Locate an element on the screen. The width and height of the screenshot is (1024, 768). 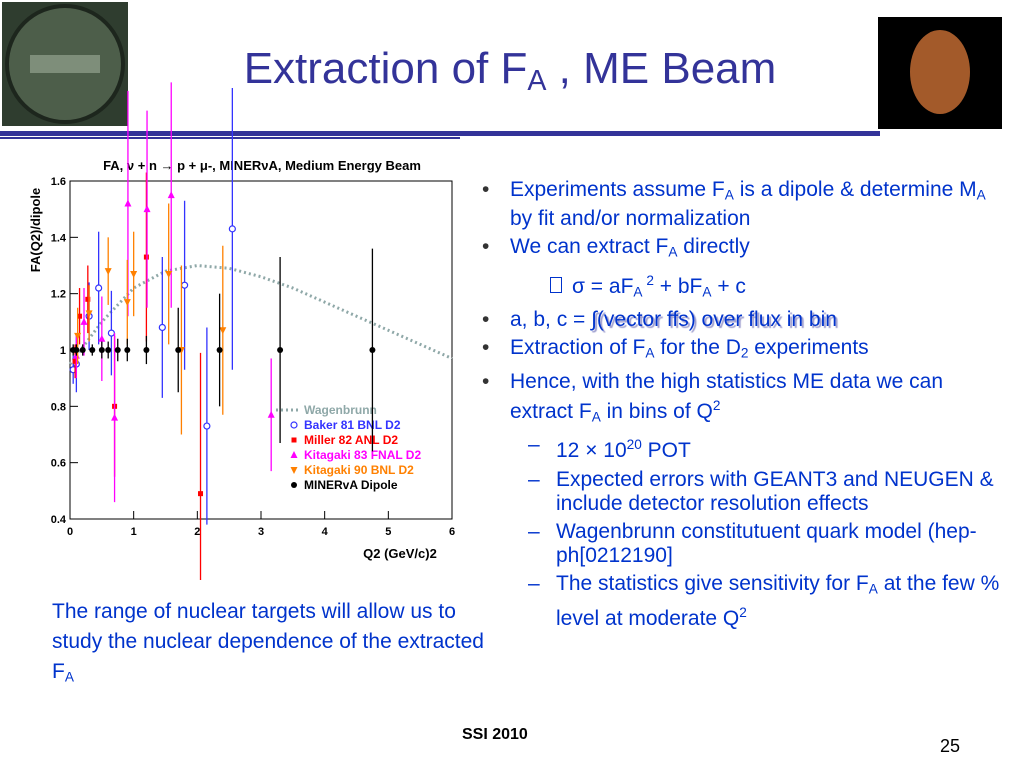
sub-bullet: 12 × 1020 POT is located at coordinates (743, 448).